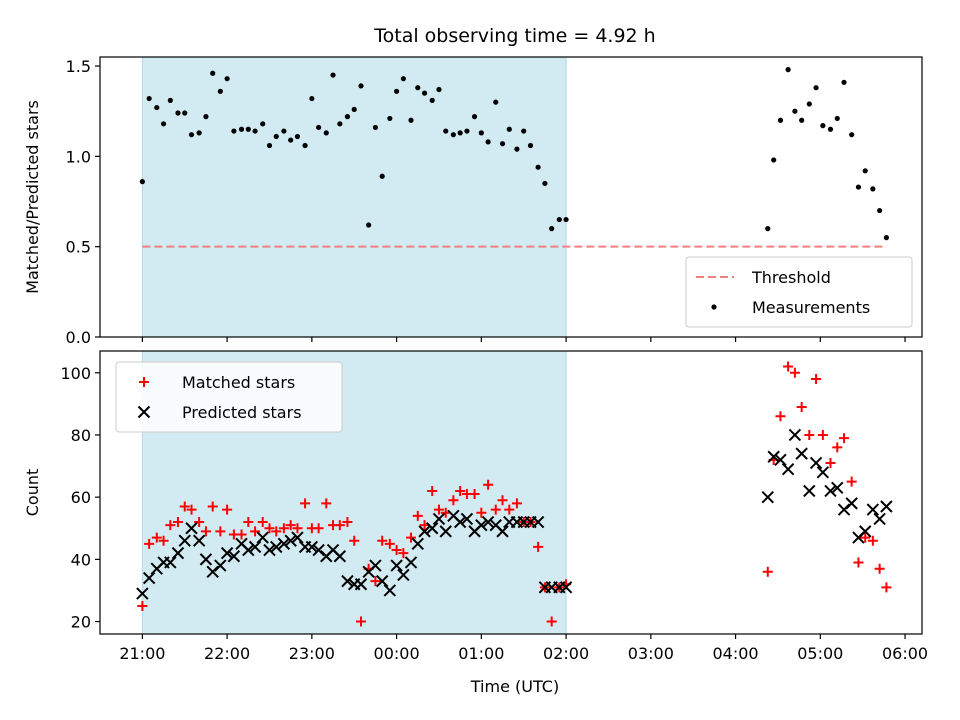 Image resolution: width=960 pixels, height=720 pixels. I want to click on x-axis-label: Time (UTC), so click(514, 686).